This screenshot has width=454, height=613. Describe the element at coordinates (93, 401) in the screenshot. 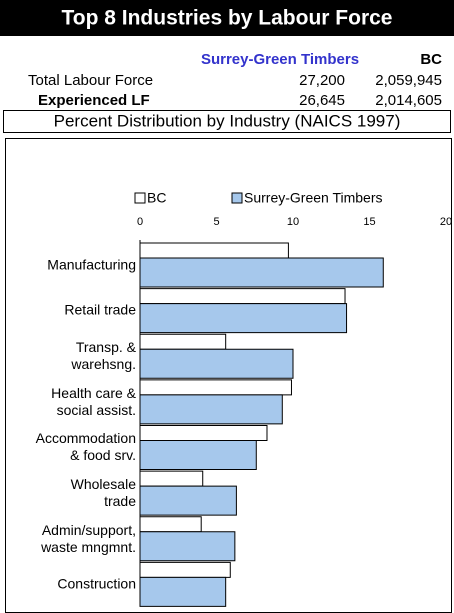

I see `y-tick-label: Health care & social assist.` at that location.